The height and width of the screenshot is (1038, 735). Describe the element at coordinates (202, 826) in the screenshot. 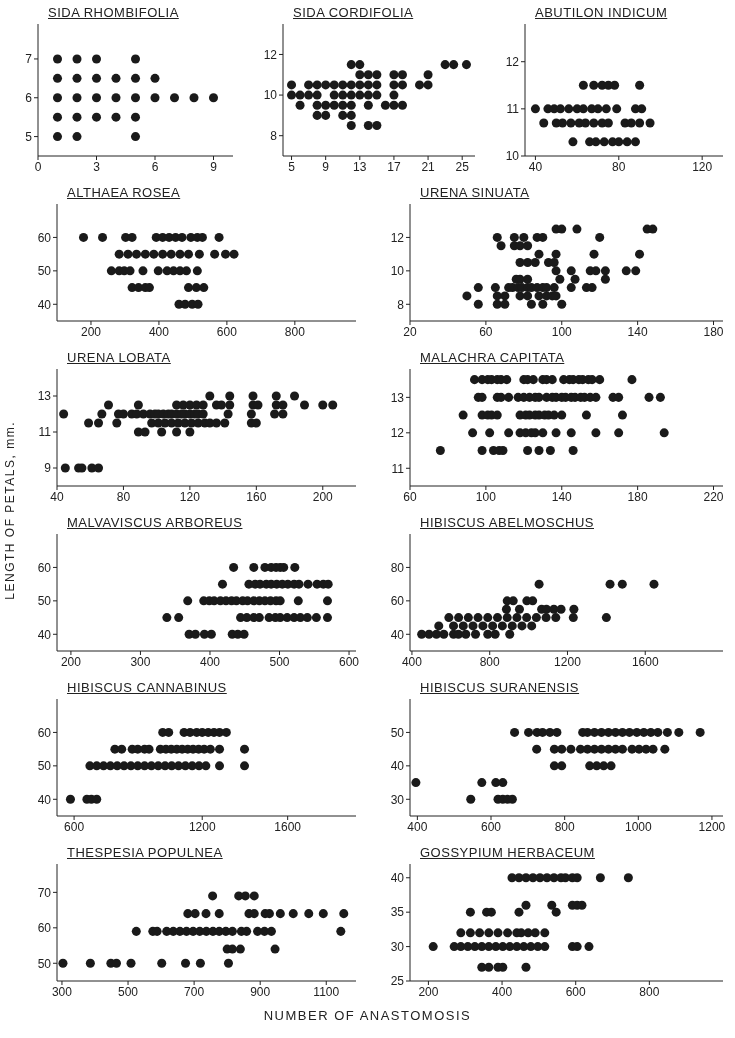

I see `x-tick-label: 1200` at that location.